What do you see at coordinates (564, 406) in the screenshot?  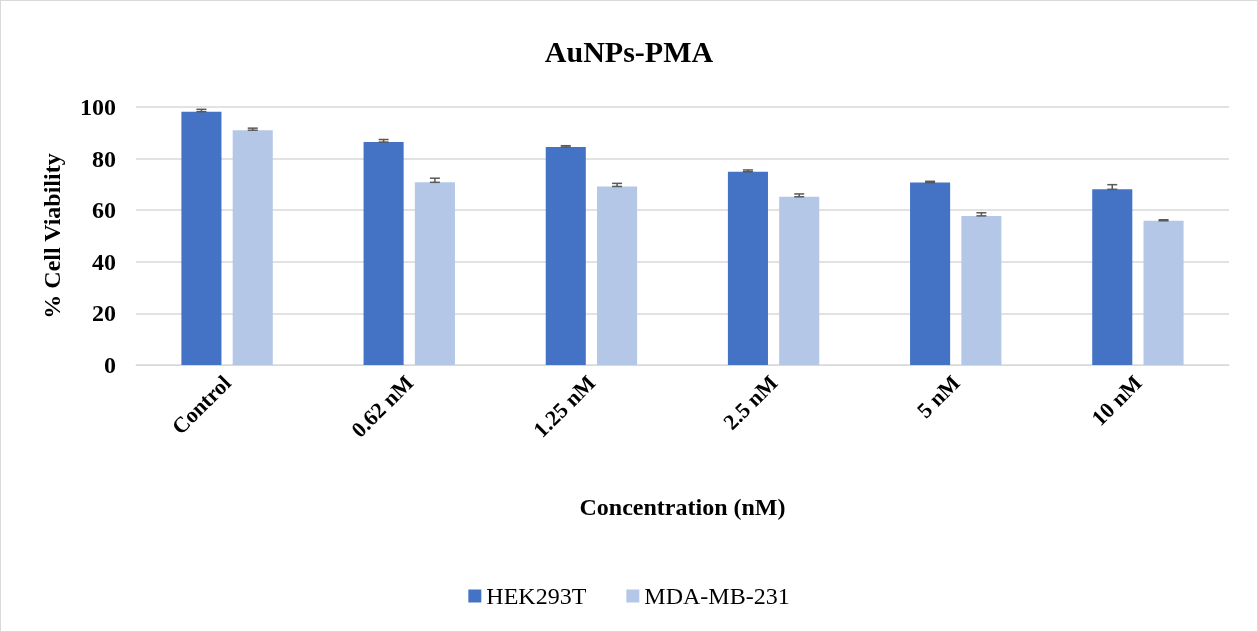 I see `x-tick-label: 1.25 nM` at bounding box center [564, 406].